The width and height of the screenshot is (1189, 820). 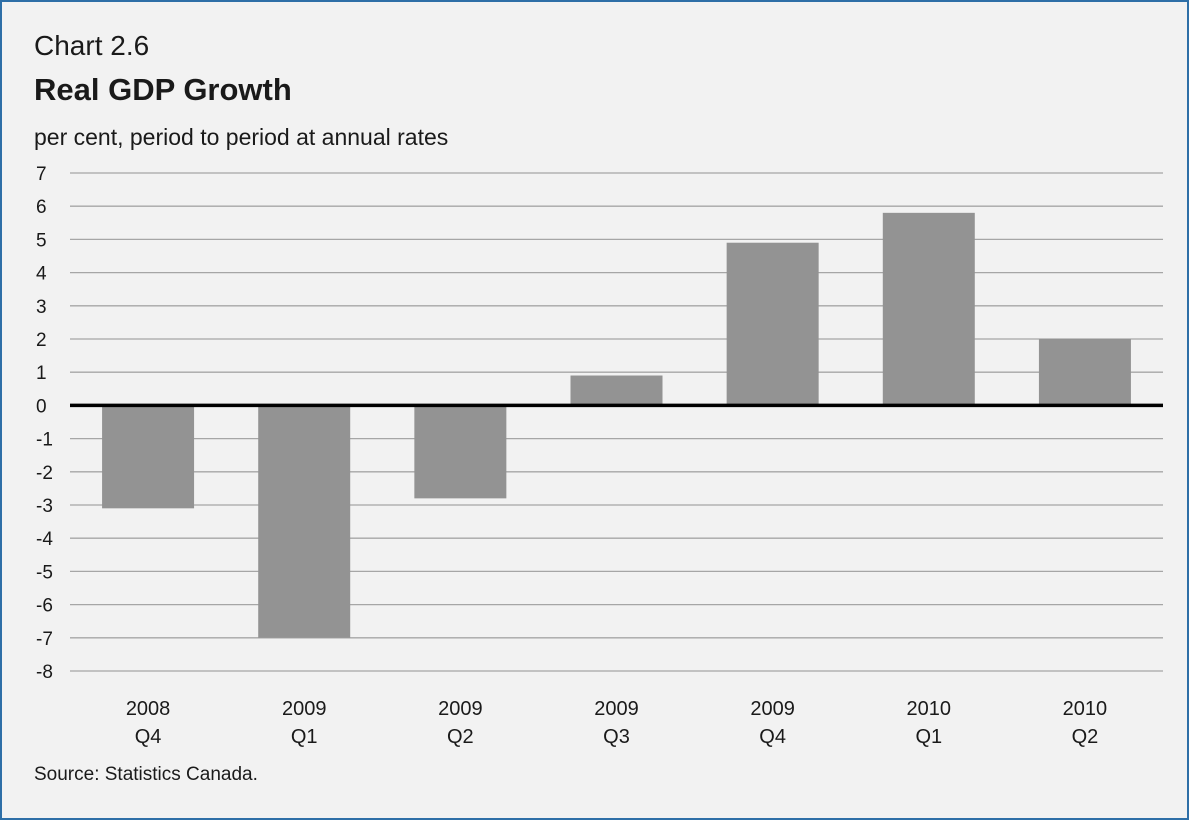 I want to click on y-tick-label: -2, so click(x=44, y=473).